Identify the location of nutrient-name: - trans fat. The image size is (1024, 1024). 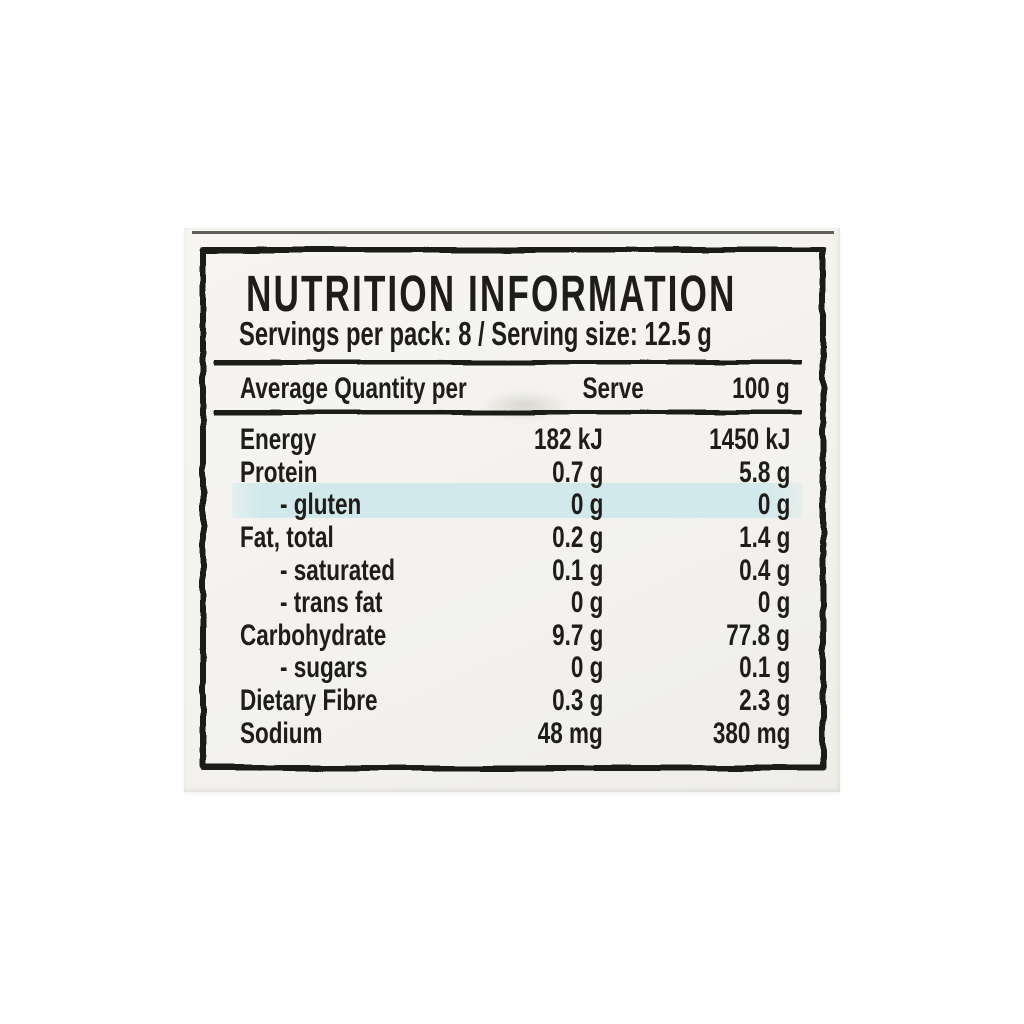
(331, 603).